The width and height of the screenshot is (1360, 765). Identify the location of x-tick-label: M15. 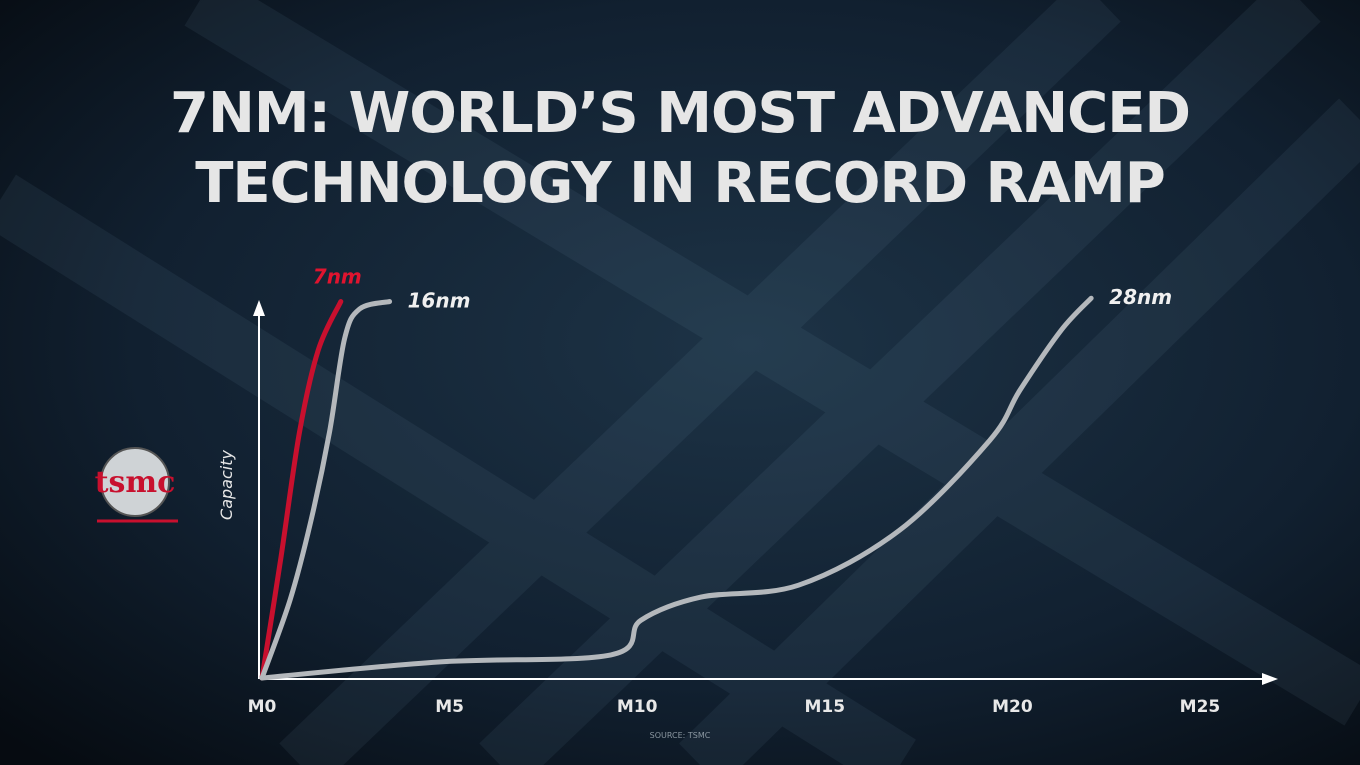
(824, 707).